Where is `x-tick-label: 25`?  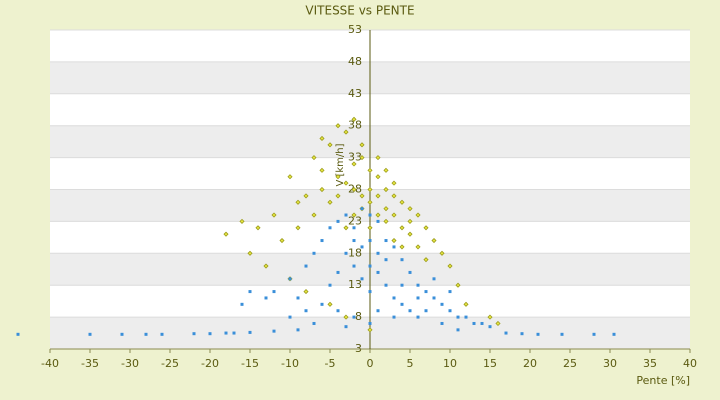
x-tick-label: 25 is located at coordinates (570, 363).